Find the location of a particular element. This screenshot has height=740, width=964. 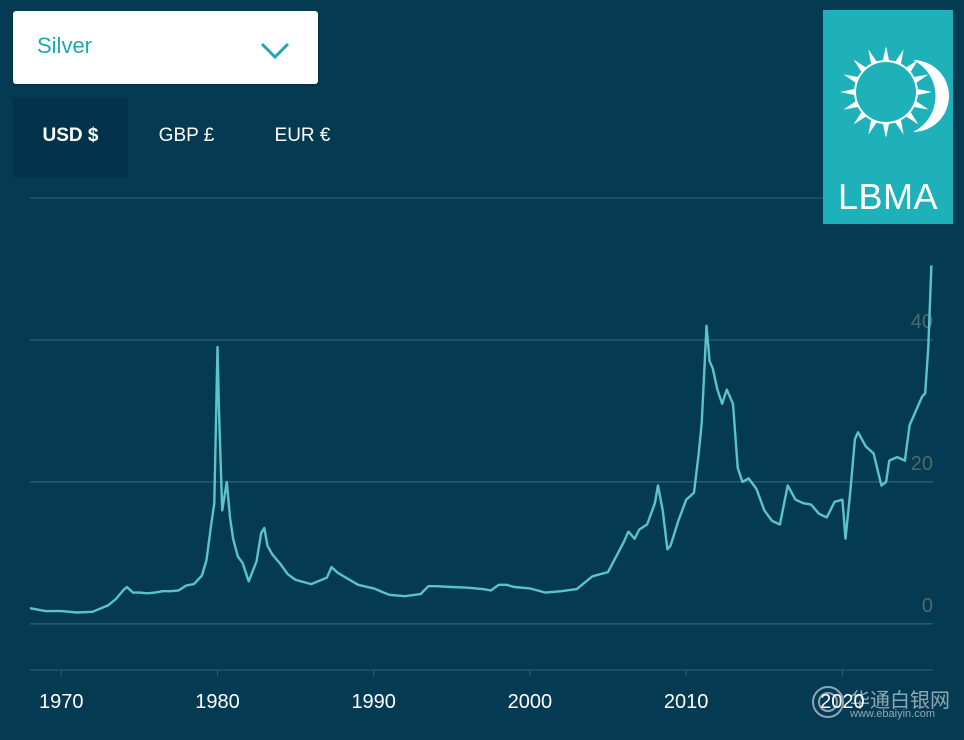

watermark: 华通白银网 www.ebaiyin.com is located at coordinates (885, 703).